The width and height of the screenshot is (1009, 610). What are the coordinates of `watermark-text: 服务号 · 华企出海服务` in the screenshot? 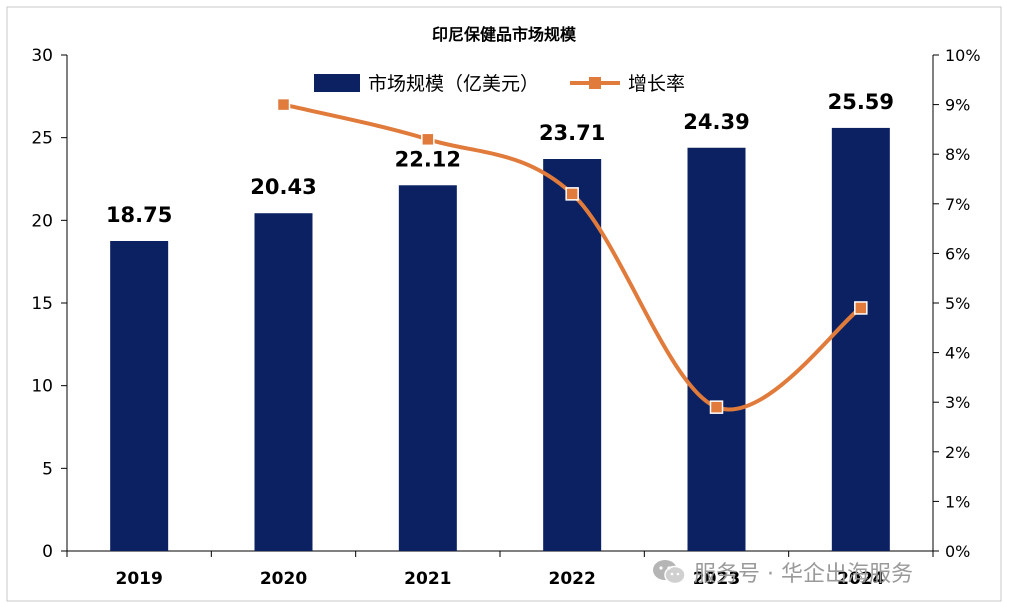 It's located at (803, 574).